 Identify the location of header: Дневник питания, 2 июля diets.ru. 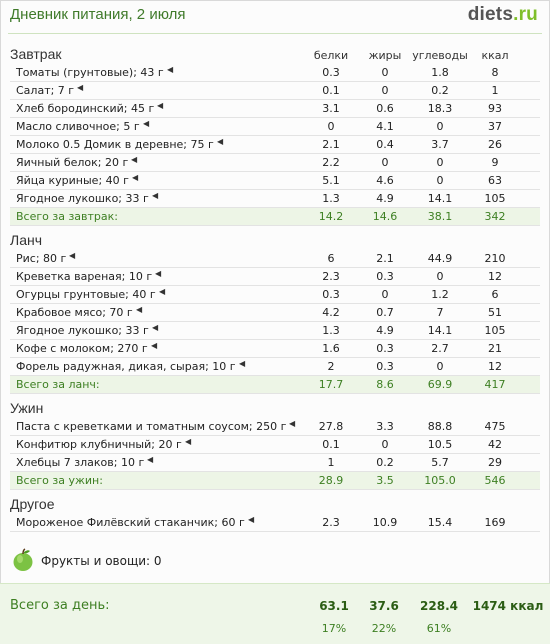
(275, 18).